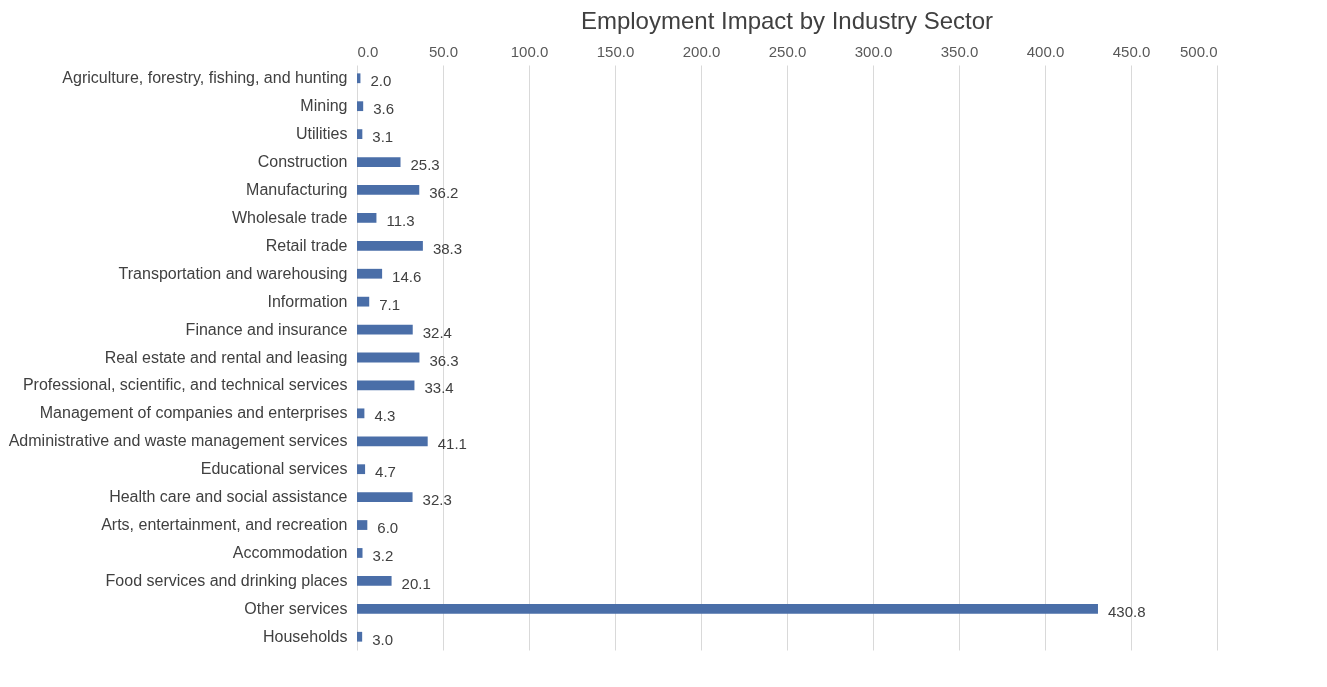 Image resolution: width=1327 pixels, height=687 pixels. Describe the element at coordinates (297, 189) in the screenshot. I see `y-tick-label: Manufacturing` at that location.